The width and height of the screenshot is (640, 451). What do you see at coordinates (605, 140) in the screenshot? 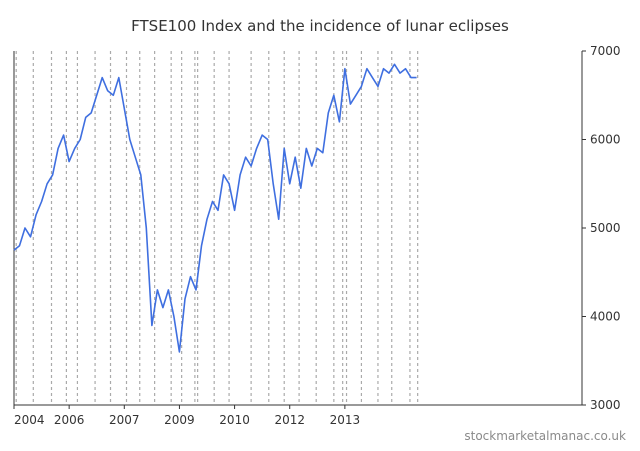
I see `y-tick-label-6000: 6000` at bounding box center [605, 140].